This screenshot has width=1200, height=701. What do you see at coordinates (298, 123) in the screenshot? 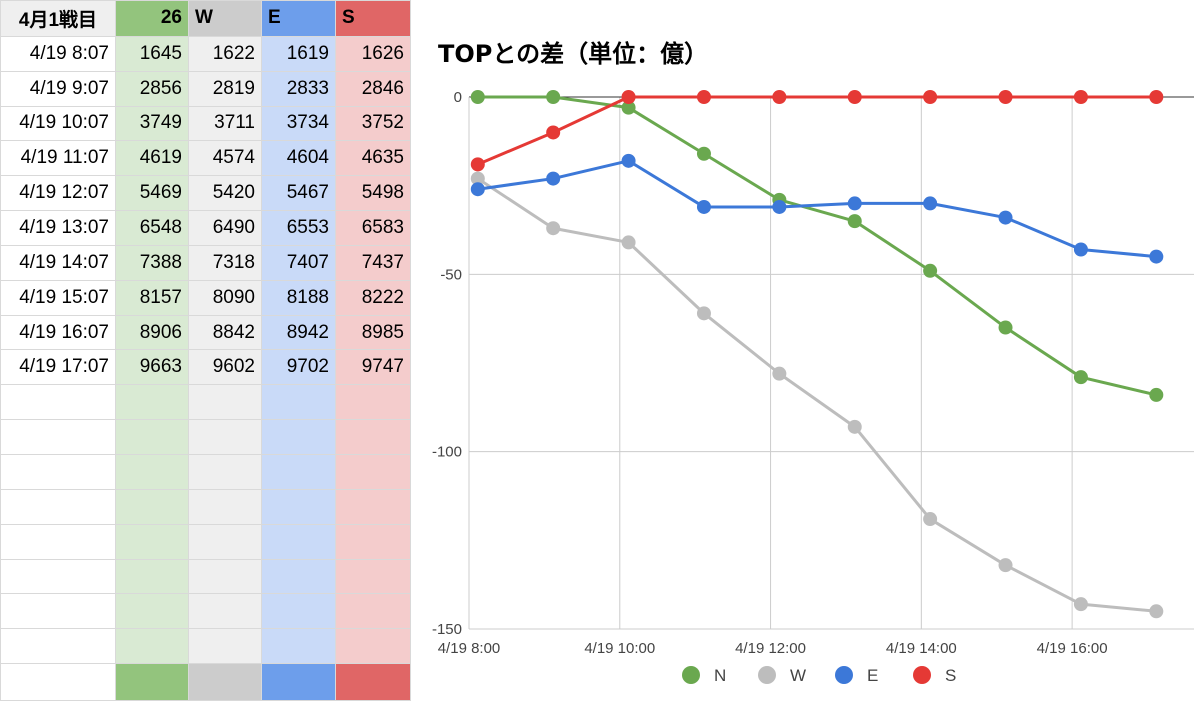
I see `cell-e: 3734` at bounding box center [298, 123].